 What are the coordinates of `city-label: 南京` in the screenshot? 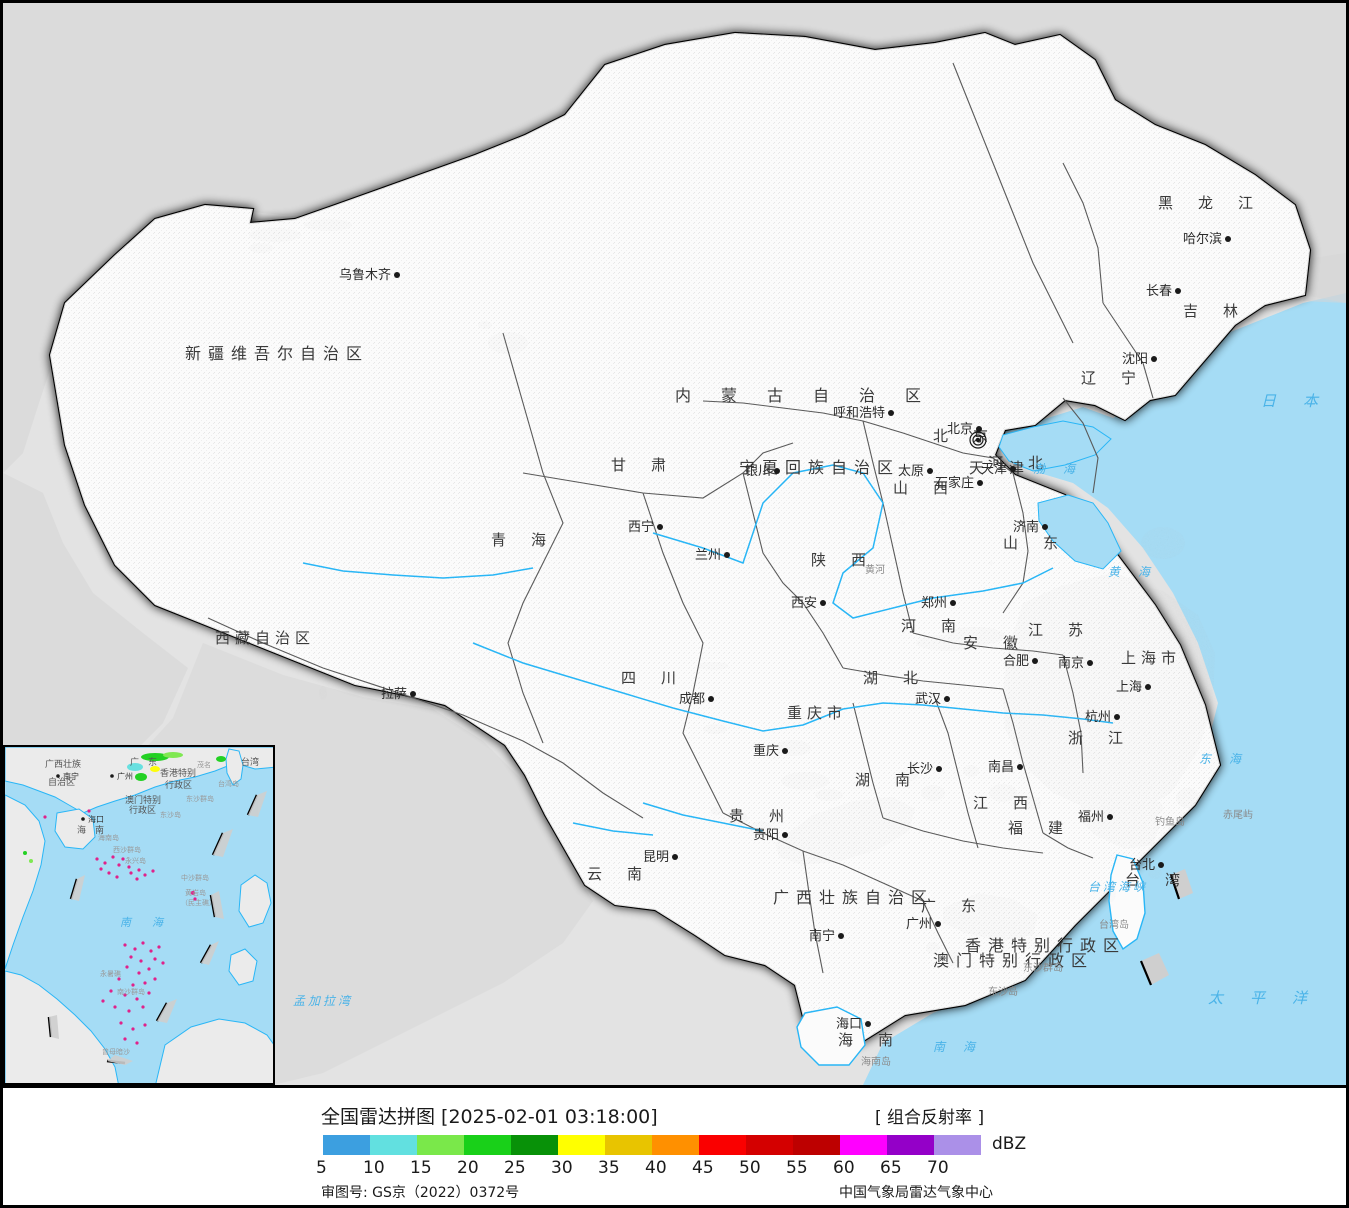 It's located at (1071, 663).